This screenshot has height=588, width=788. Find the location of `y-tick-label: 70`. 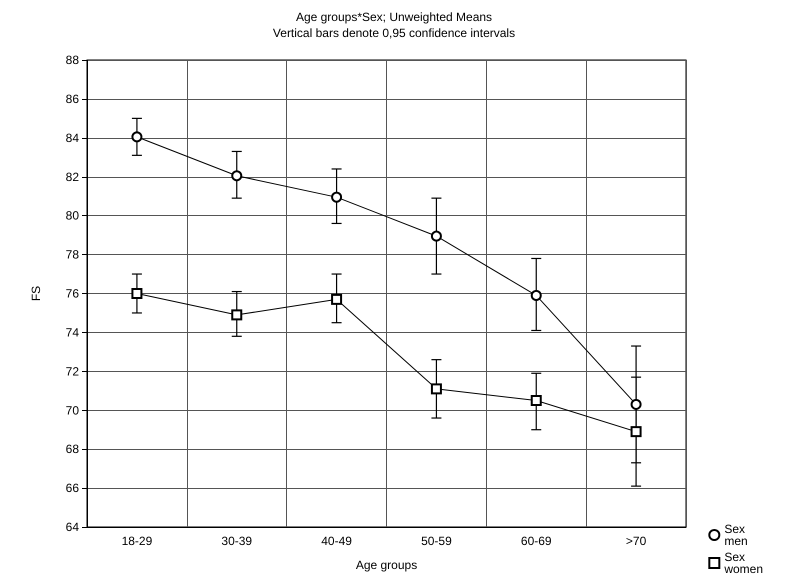

y-tick-label: 70 is located at coordinates (73, 410).